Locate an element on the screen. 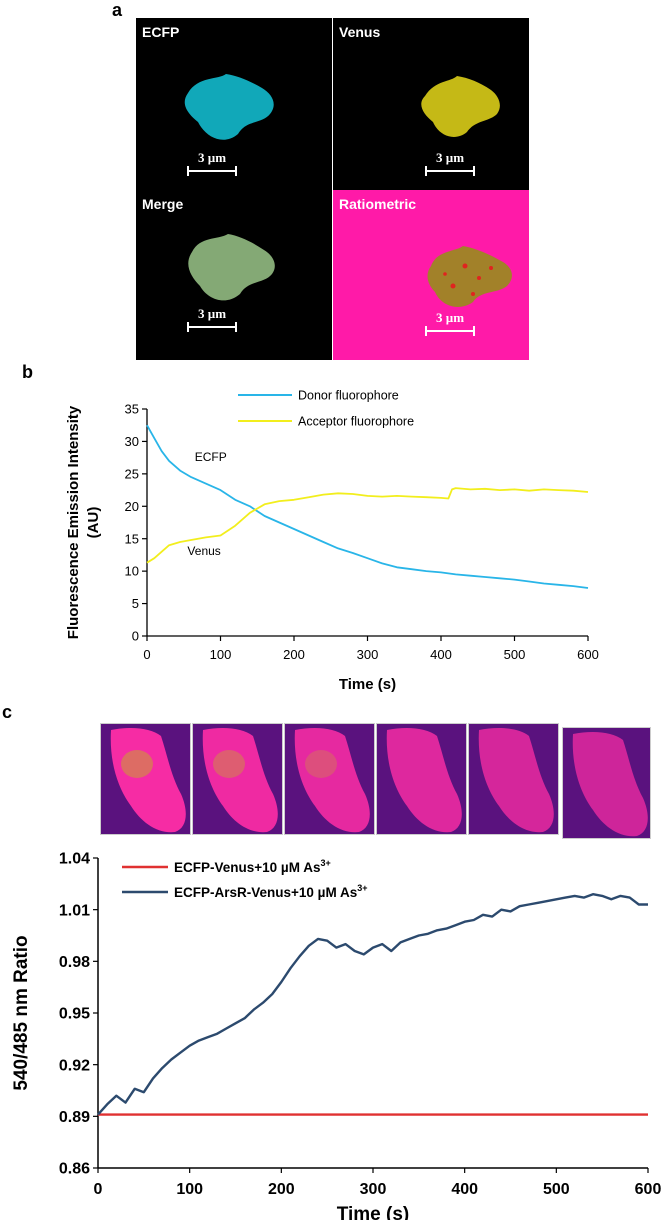 This screenshot has height=1220, width=663. micrograph-label: Ratiometric is located at coordinates (378, 204).